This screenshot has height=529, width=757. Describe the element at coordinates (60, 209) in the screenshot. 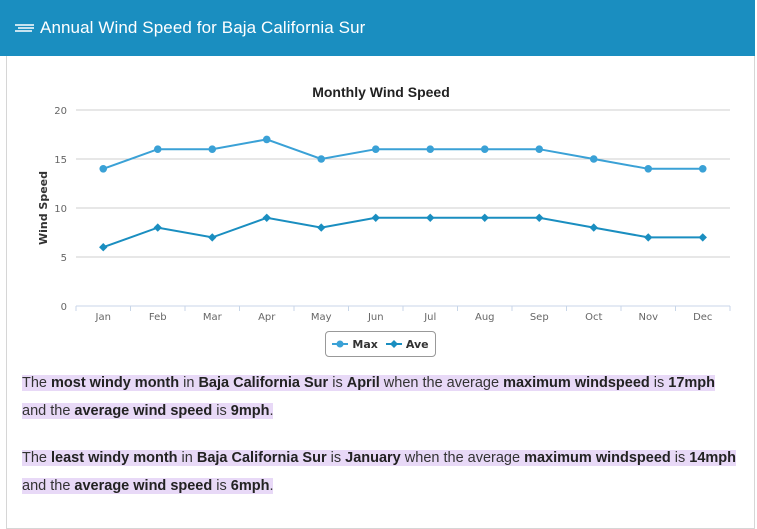

I see `y-tick-label: 10` at that location.